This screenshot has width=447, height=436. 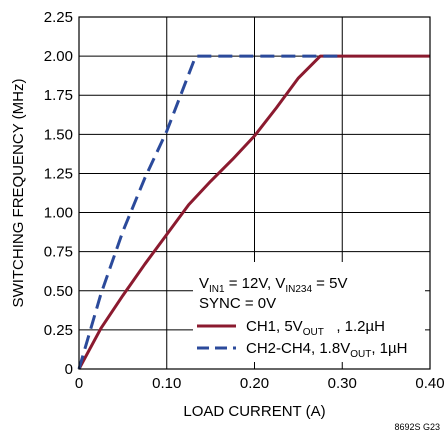 I want to click on legend-box, so click(x=309, y=312).